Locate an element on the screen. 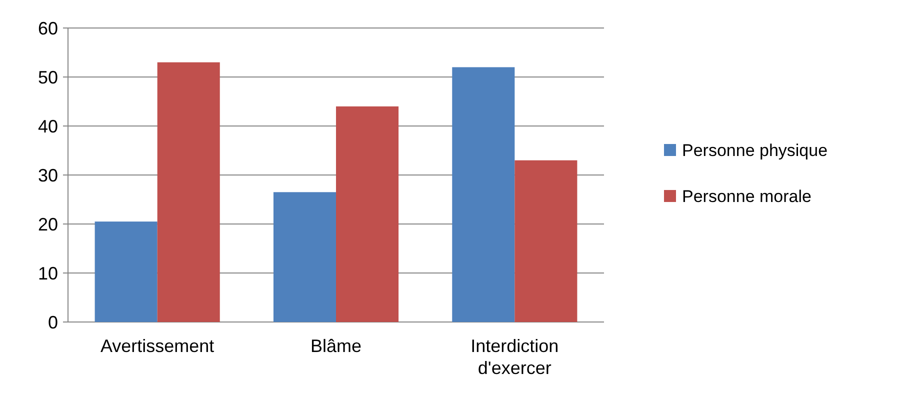  y-tick-label: 40 is located at coordinates (48, 126).